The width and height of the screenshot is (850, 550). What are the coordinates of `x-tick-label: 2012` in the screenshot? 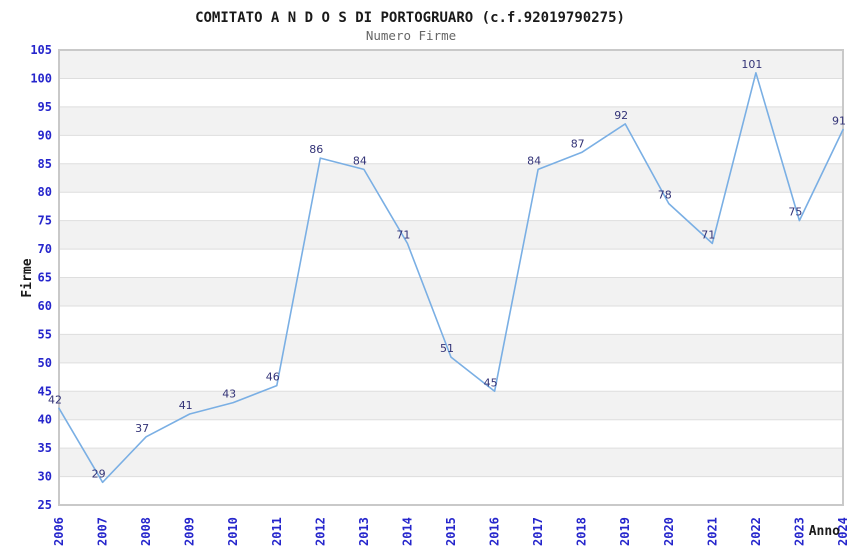 It's located at (320, 531).